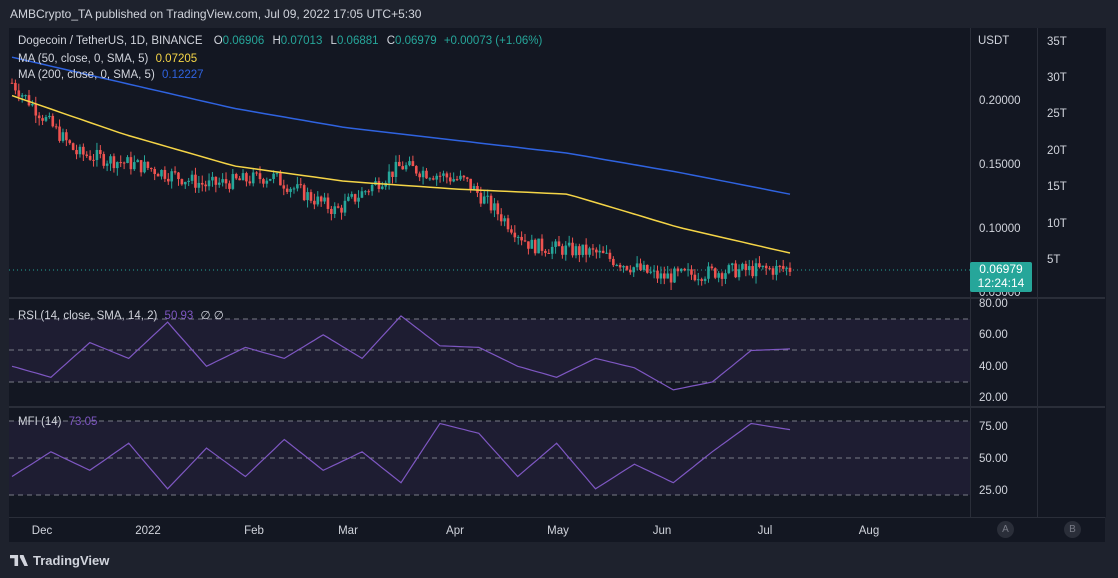 The image size is (1118, 578). I want to click on time-axis, so click(557, 529).